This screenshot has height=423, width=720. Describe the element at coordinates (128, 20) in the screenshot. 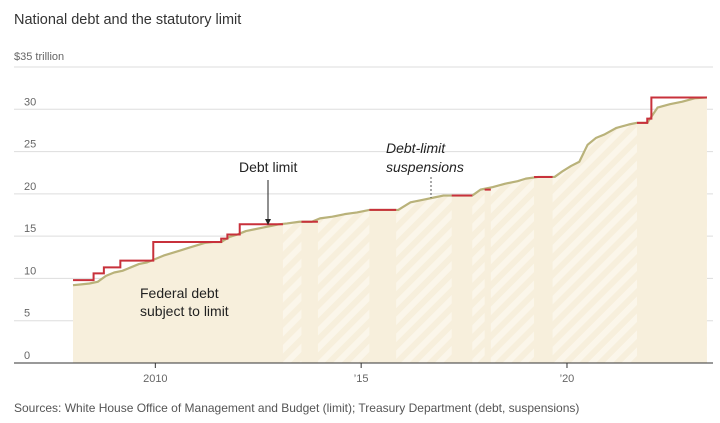

I see `chart-title: National debt and the statutory limit` at that location.